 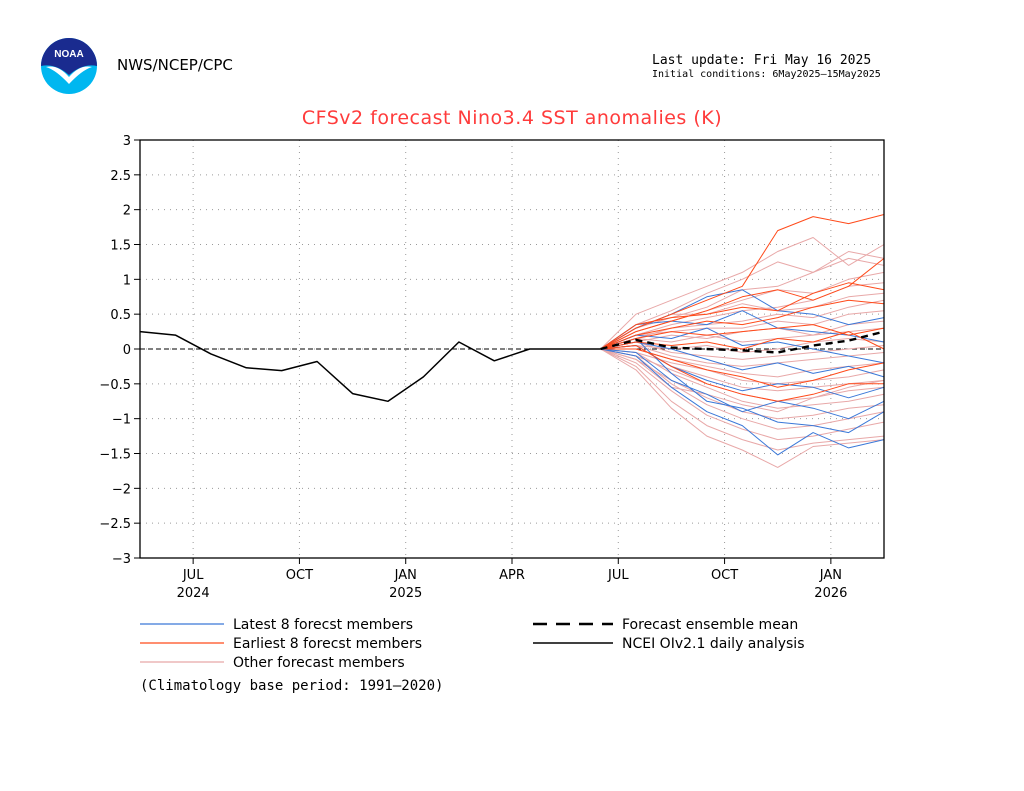 I want to click on y-tick-label: 3, so click(x=127, y=141).